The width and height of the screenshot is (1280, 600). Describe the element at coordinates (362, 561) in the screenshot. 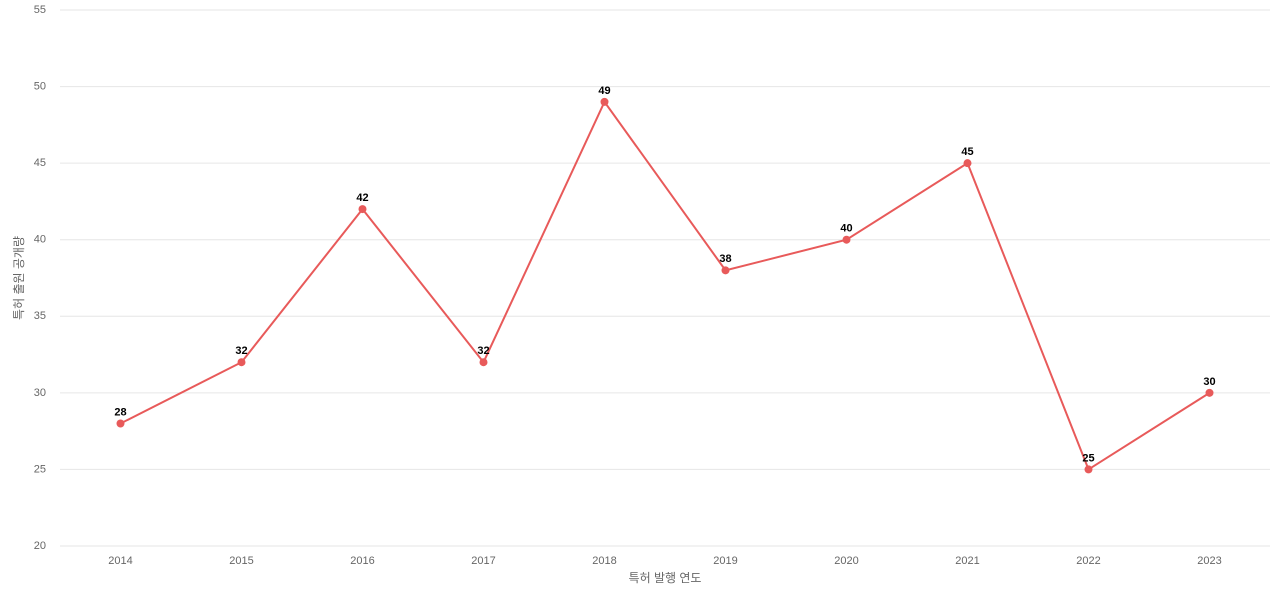

I see `x-tick-label: 2016` at that location.